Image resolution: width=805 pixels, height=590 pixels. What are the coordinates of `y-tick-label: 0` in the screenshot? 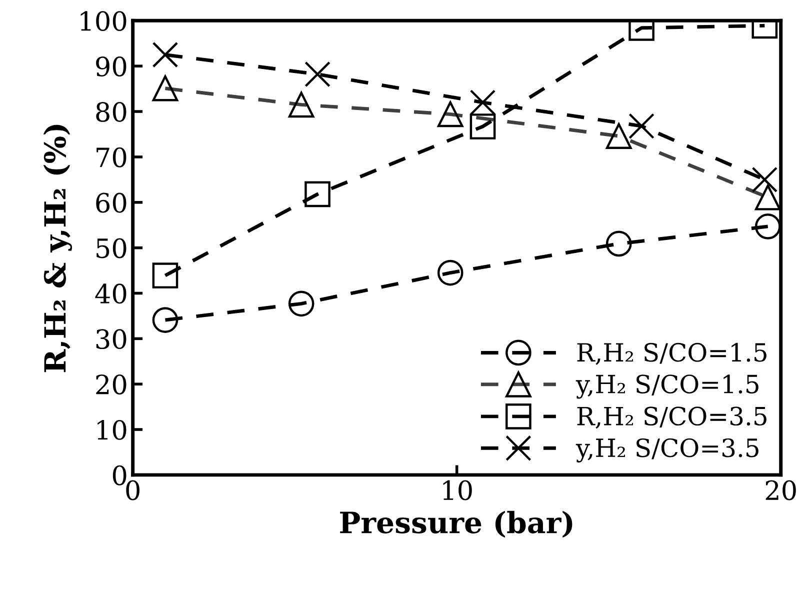 It's located at (119, 475).